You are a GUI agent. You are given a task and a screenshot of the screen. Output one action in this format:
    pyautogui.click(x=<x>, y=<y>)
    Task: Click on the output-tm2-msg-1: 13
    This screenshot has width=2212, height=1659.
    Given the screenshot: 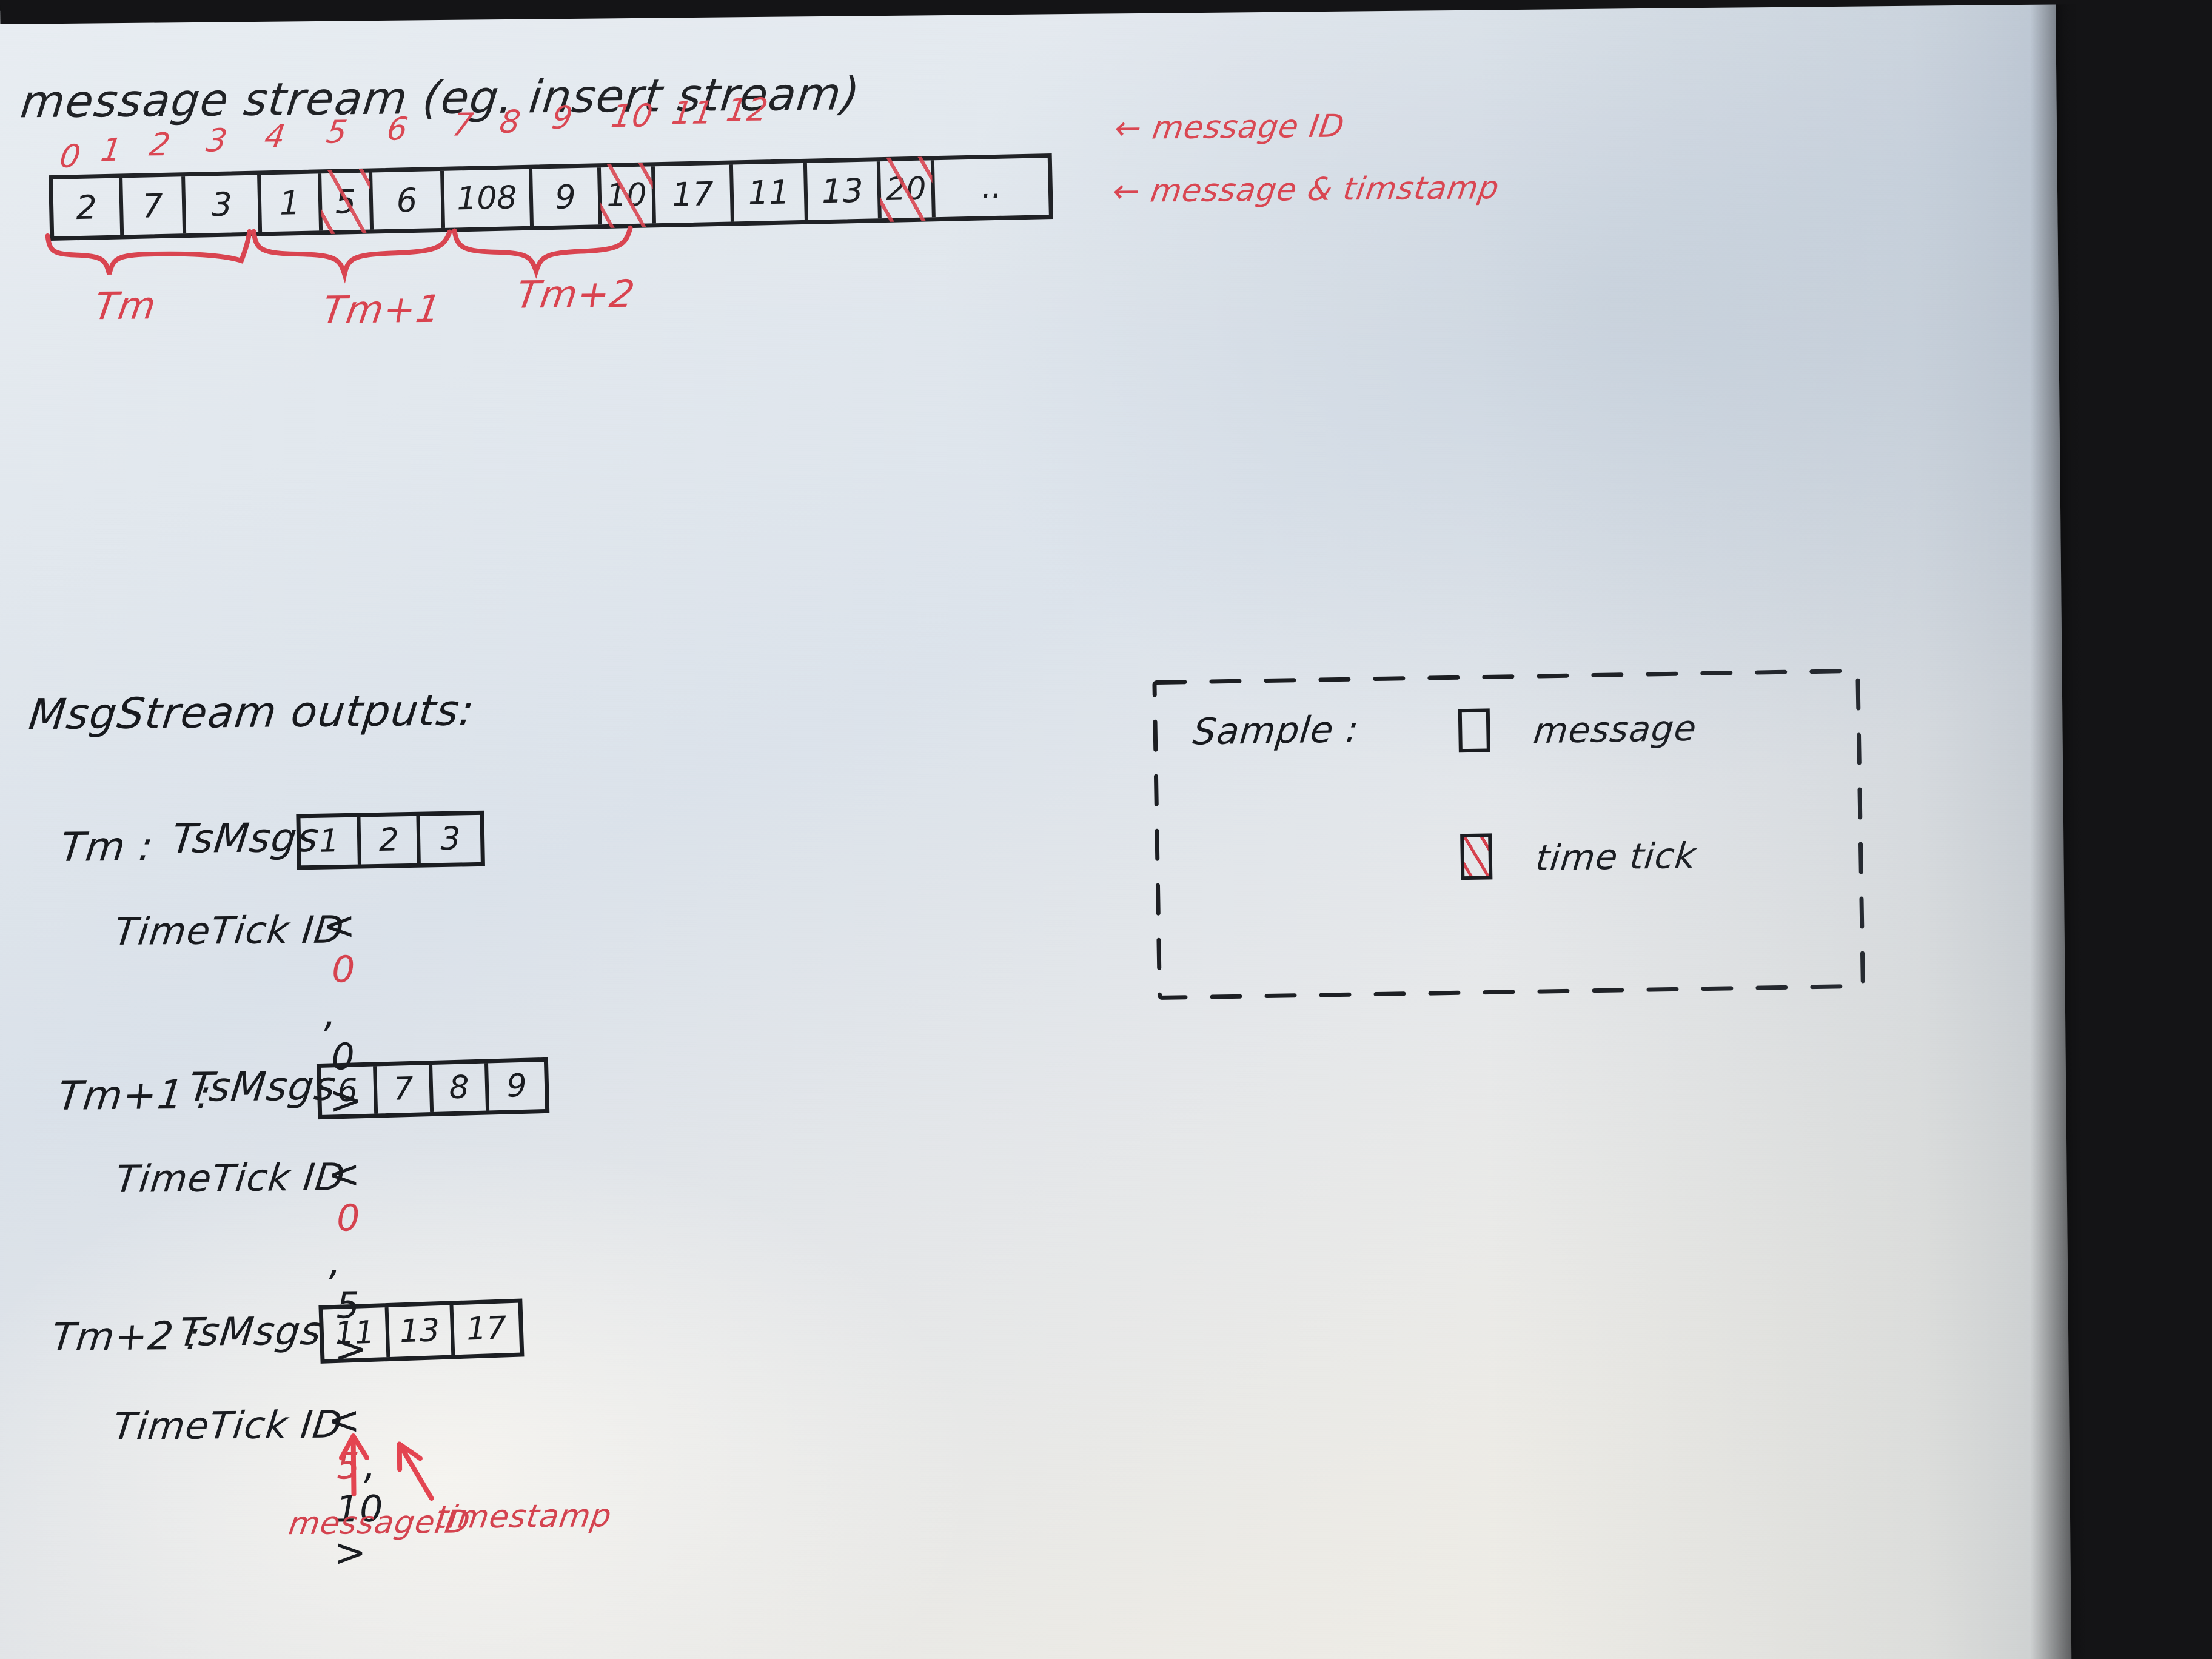 What is the action you would take?
    pyautogui.click(x=421, y=1331)
    